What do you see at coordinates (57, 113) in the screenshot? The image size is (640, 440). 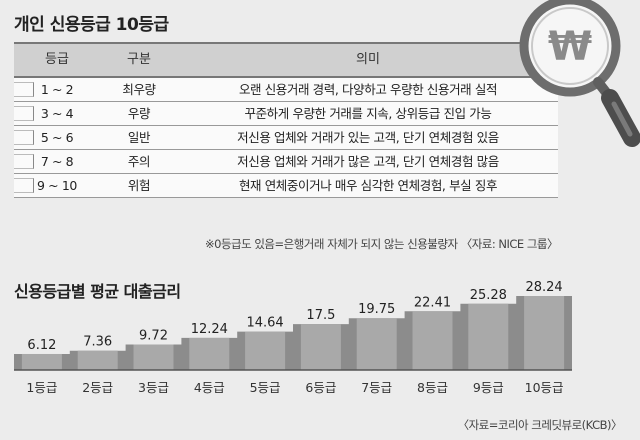 I see `row-grade: 3 ~ 4` at bounding box center [57, 113].